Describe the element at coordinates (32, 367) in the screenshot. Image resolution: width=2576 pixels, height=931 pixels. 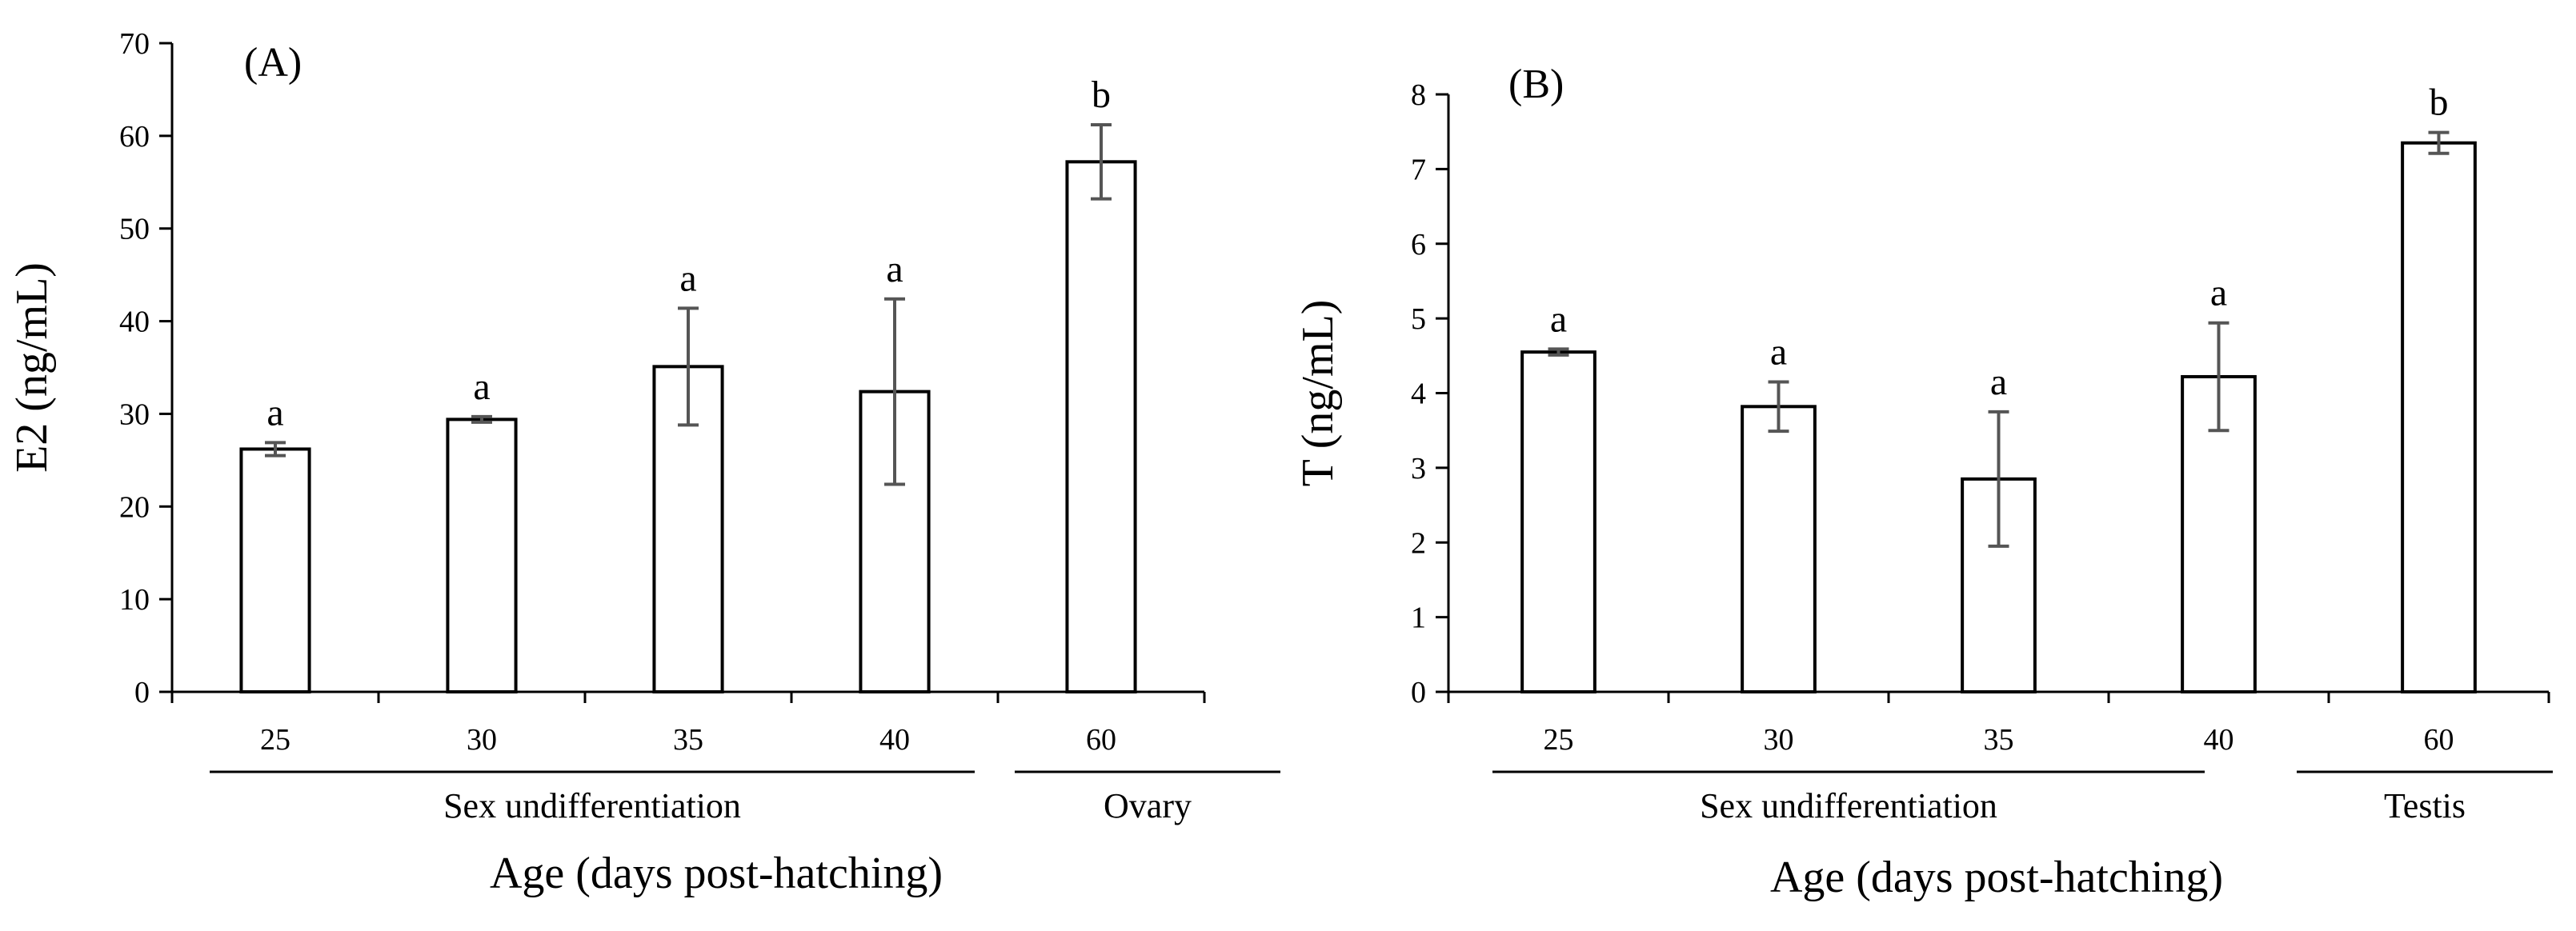
I see `y-axis-title: E2 (ng/mL)` at that location.